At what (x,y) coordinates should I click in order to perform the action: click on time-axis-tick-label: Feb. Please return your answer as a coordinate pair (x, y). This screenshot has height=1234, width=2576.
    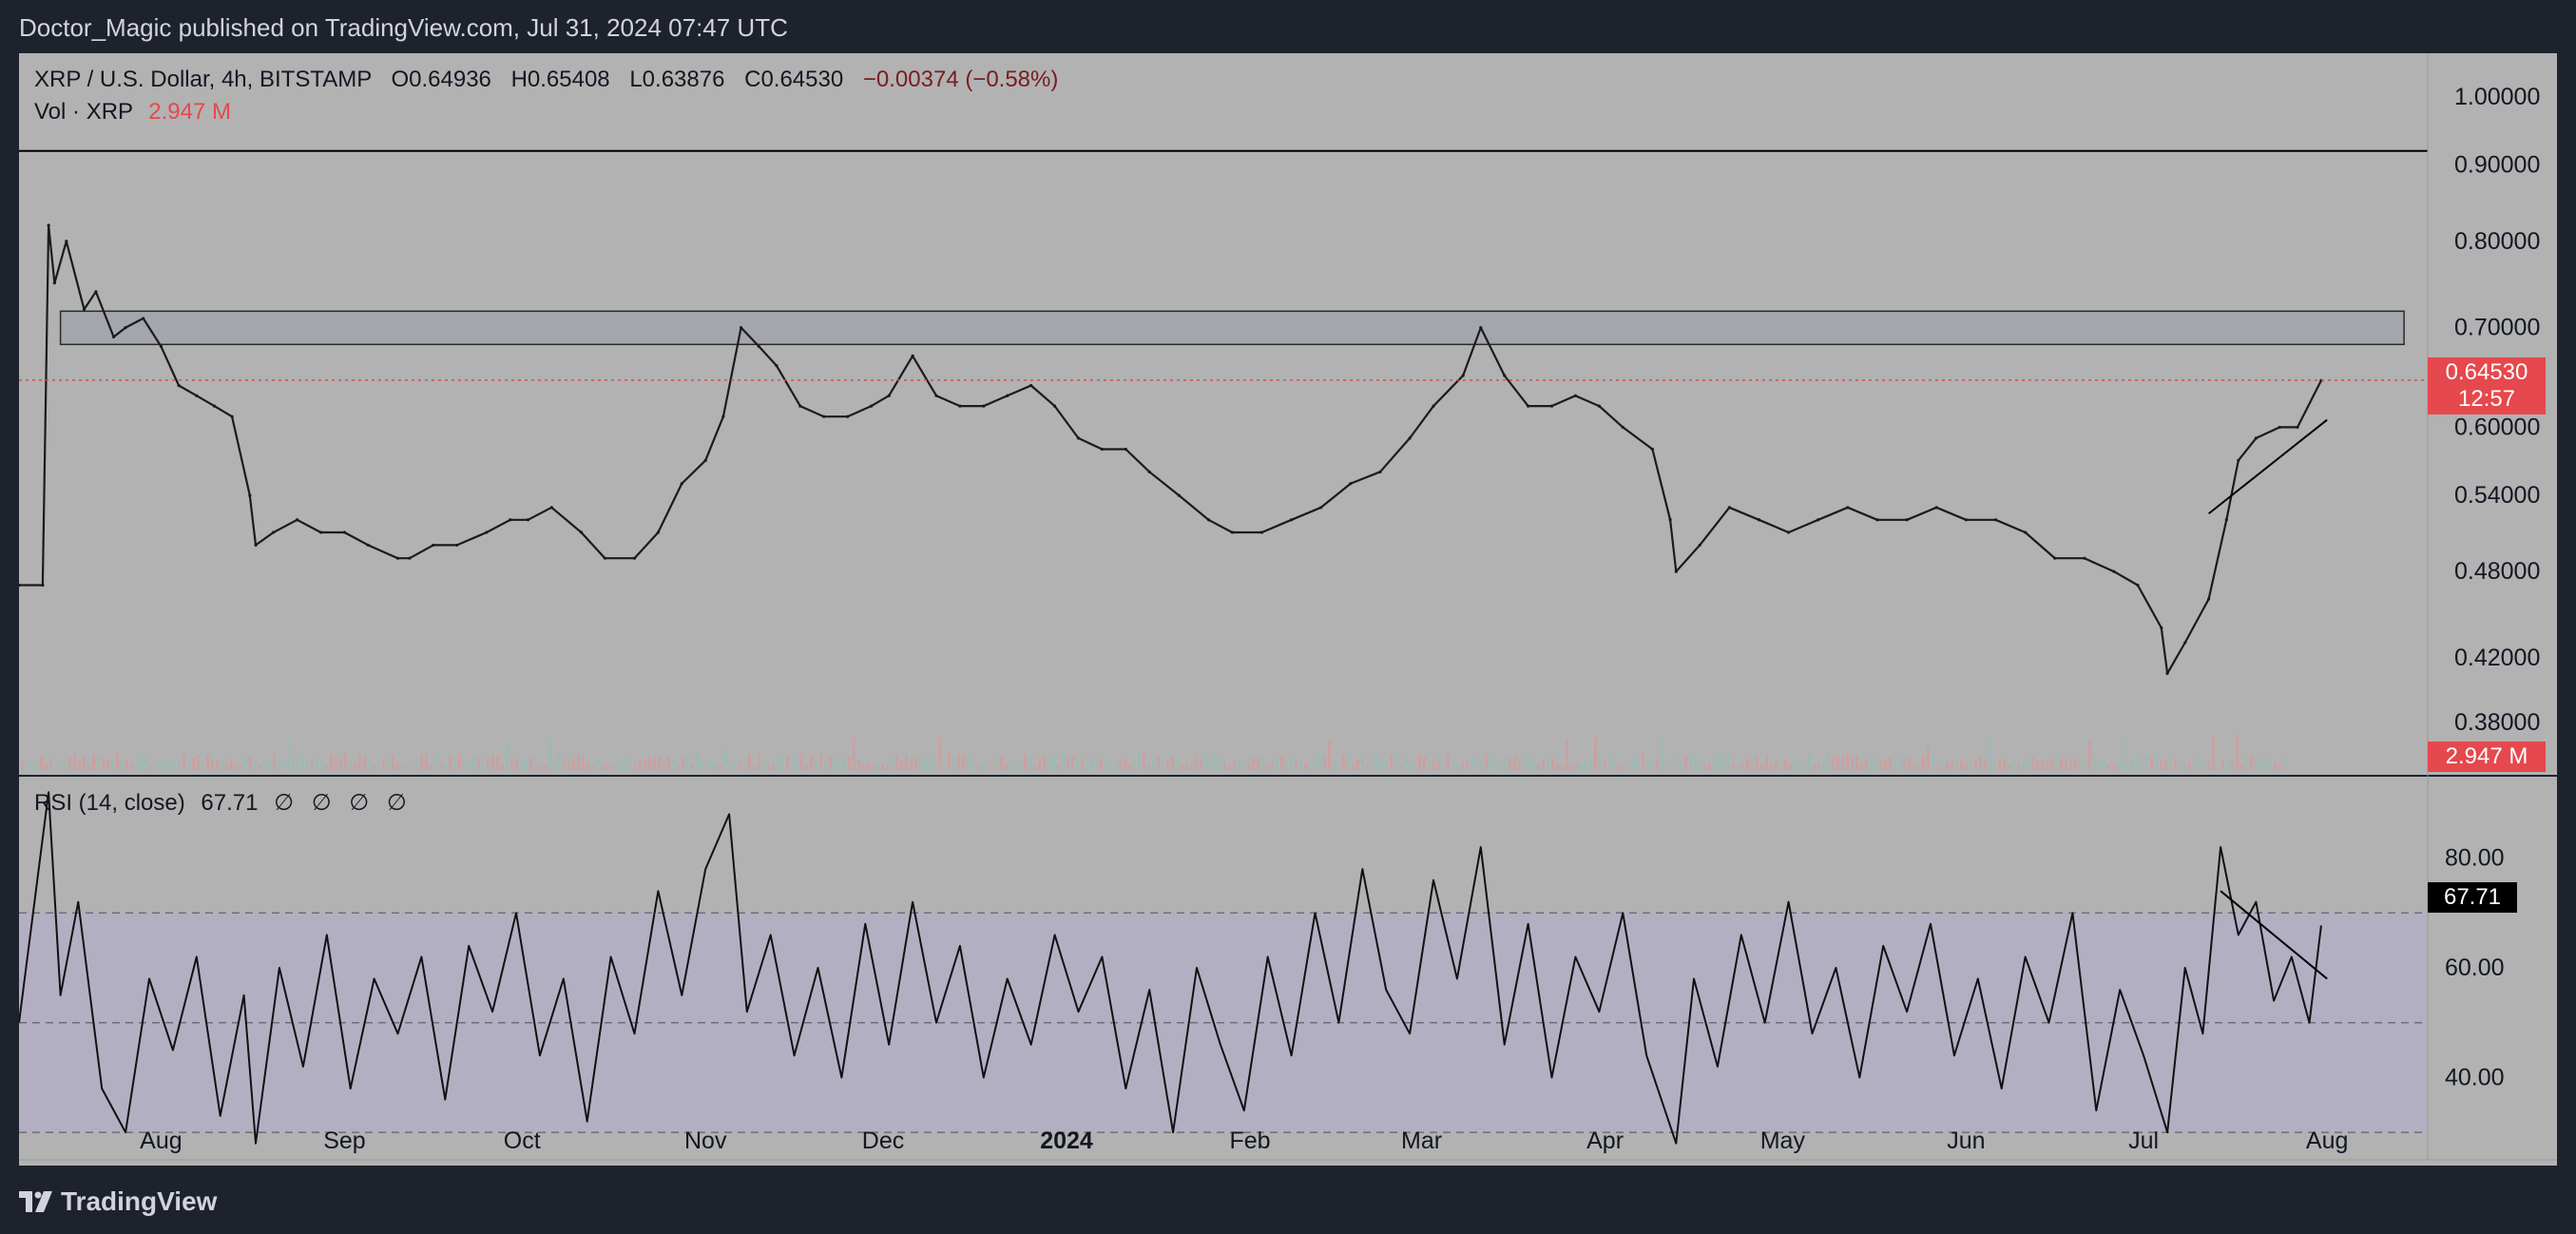
    Looking at the image, I should click on (1249, 1141).